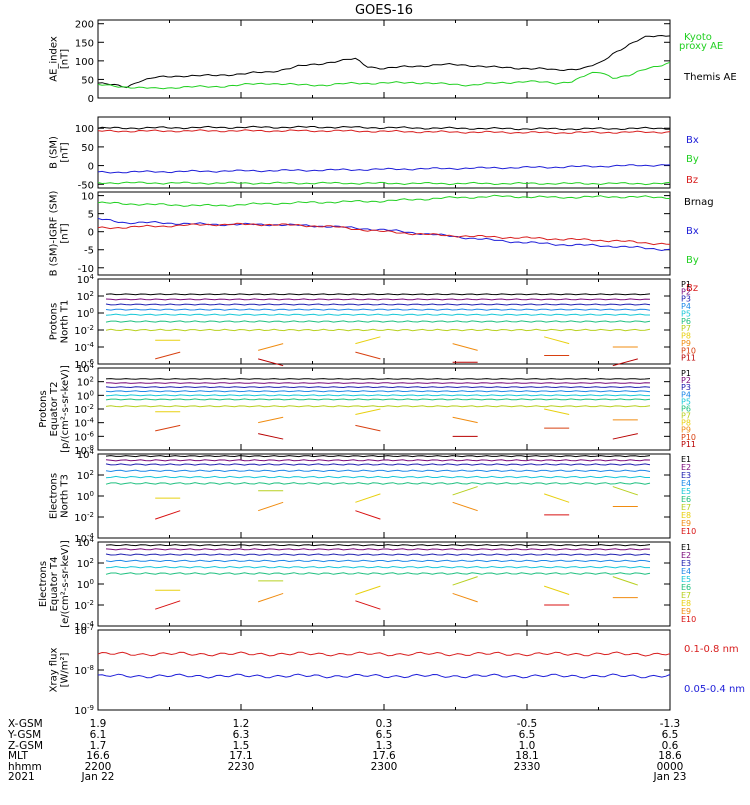 The width and height of the screenshot is (750, 805). Describe the element at coordinates (686, 475) in the screenshot. I see `legend-e3: E3` at that location.